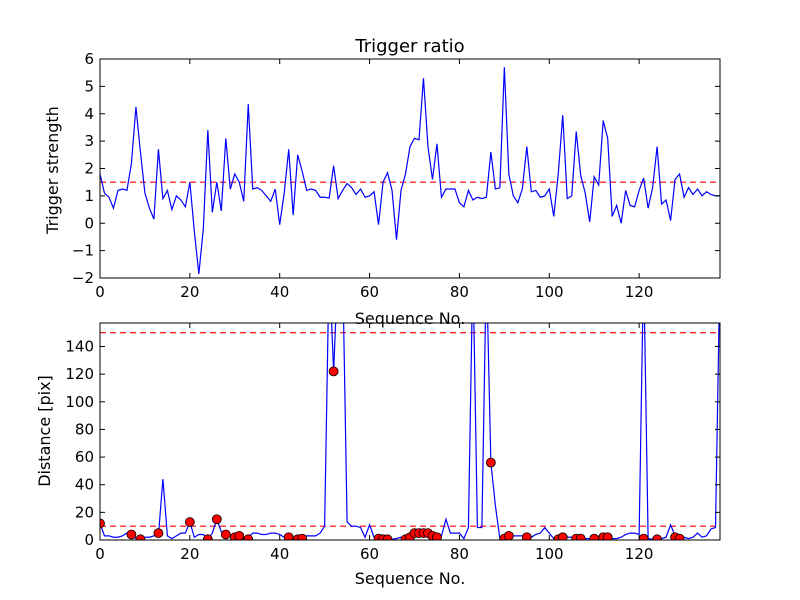 Image resolution: width=800 pixels, height=600 pixels. I want to click on bottom-x-tick-label: 120, so click(639, 554).